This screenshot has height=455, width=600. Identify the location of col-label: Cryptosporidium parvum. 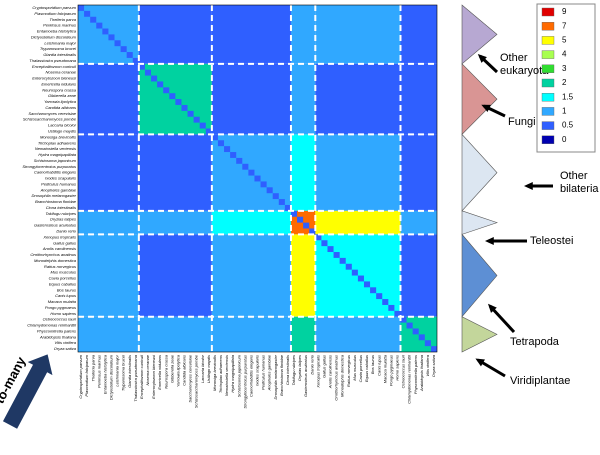
(80, 376).